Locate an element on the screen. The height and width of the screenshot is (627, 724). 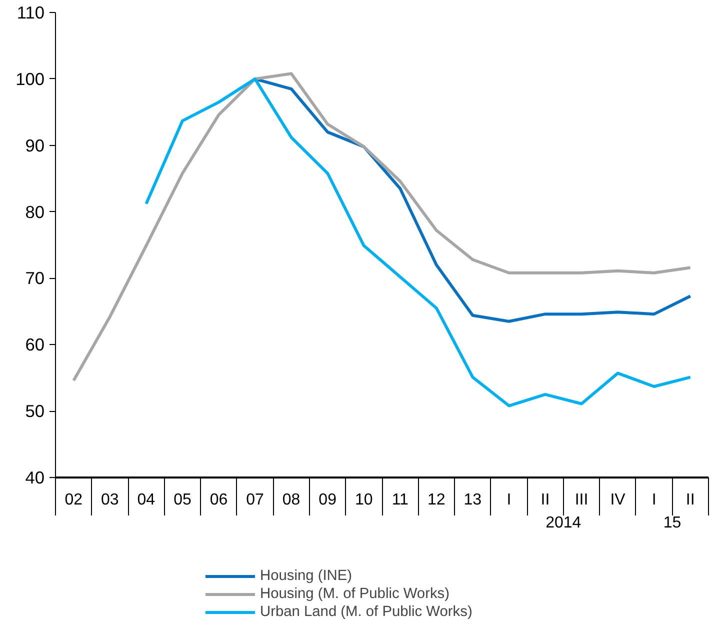
x-tick-label: 11 is located at coordinates (400, 500).